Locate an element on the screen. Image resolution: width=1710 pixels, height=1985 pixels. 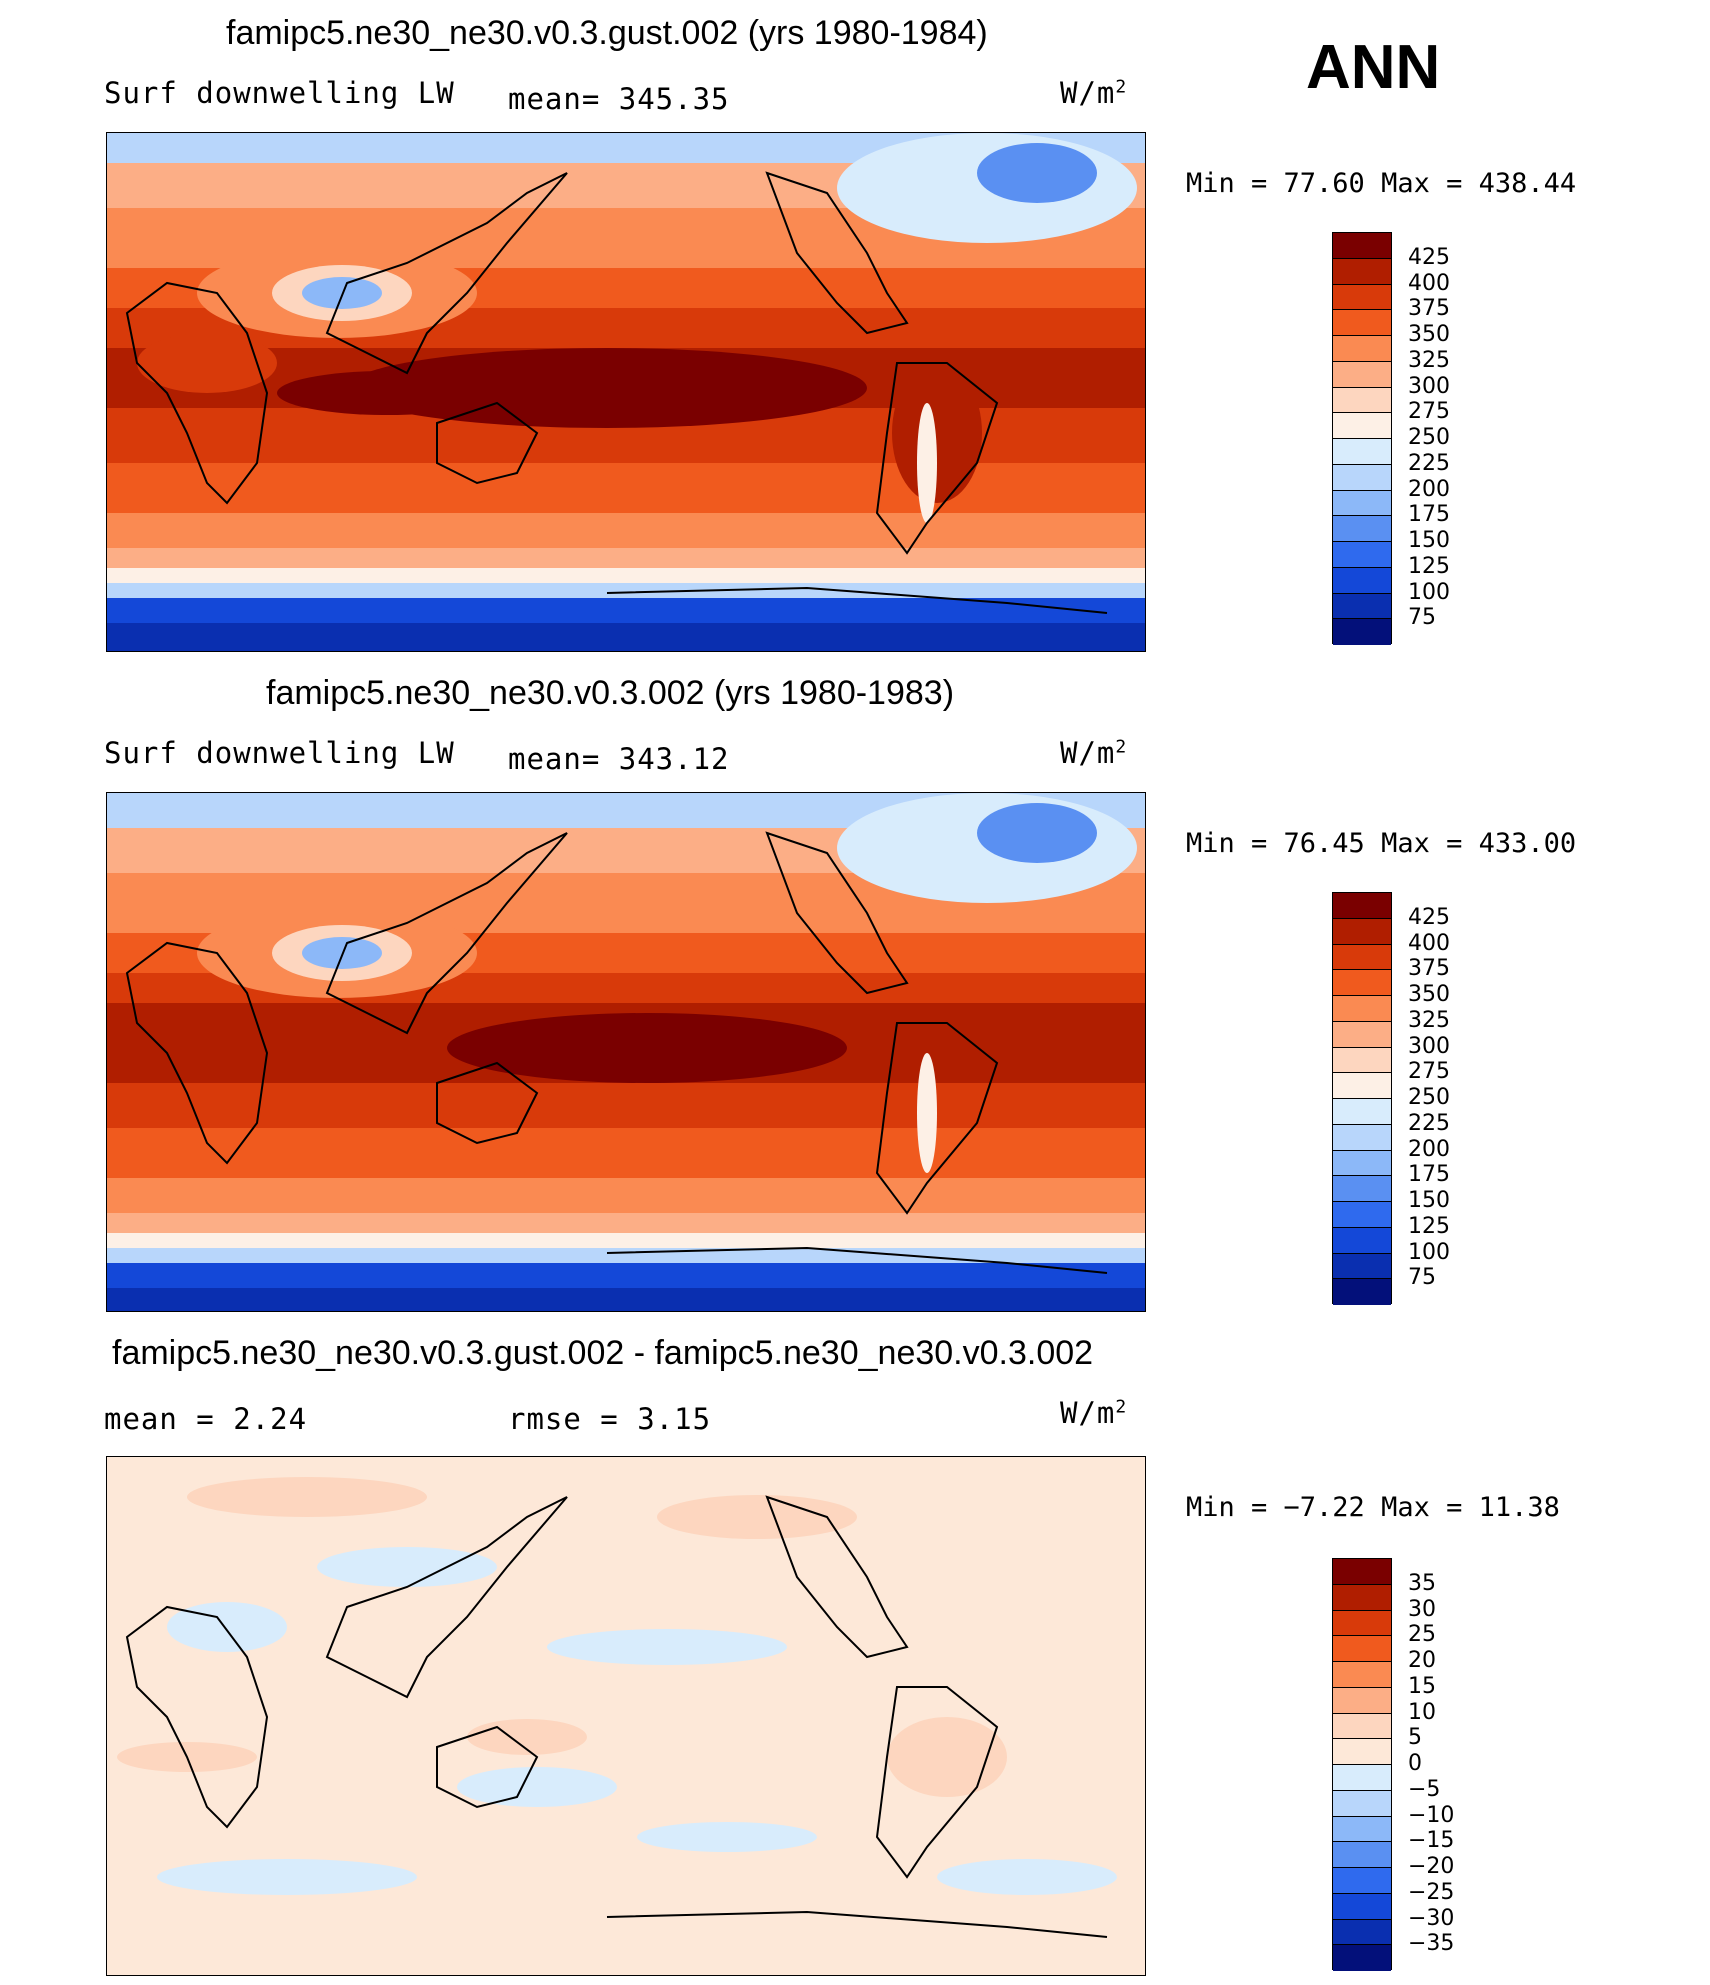
colorbar-tick-label: −25 is located at coordinates (1431, 1892).